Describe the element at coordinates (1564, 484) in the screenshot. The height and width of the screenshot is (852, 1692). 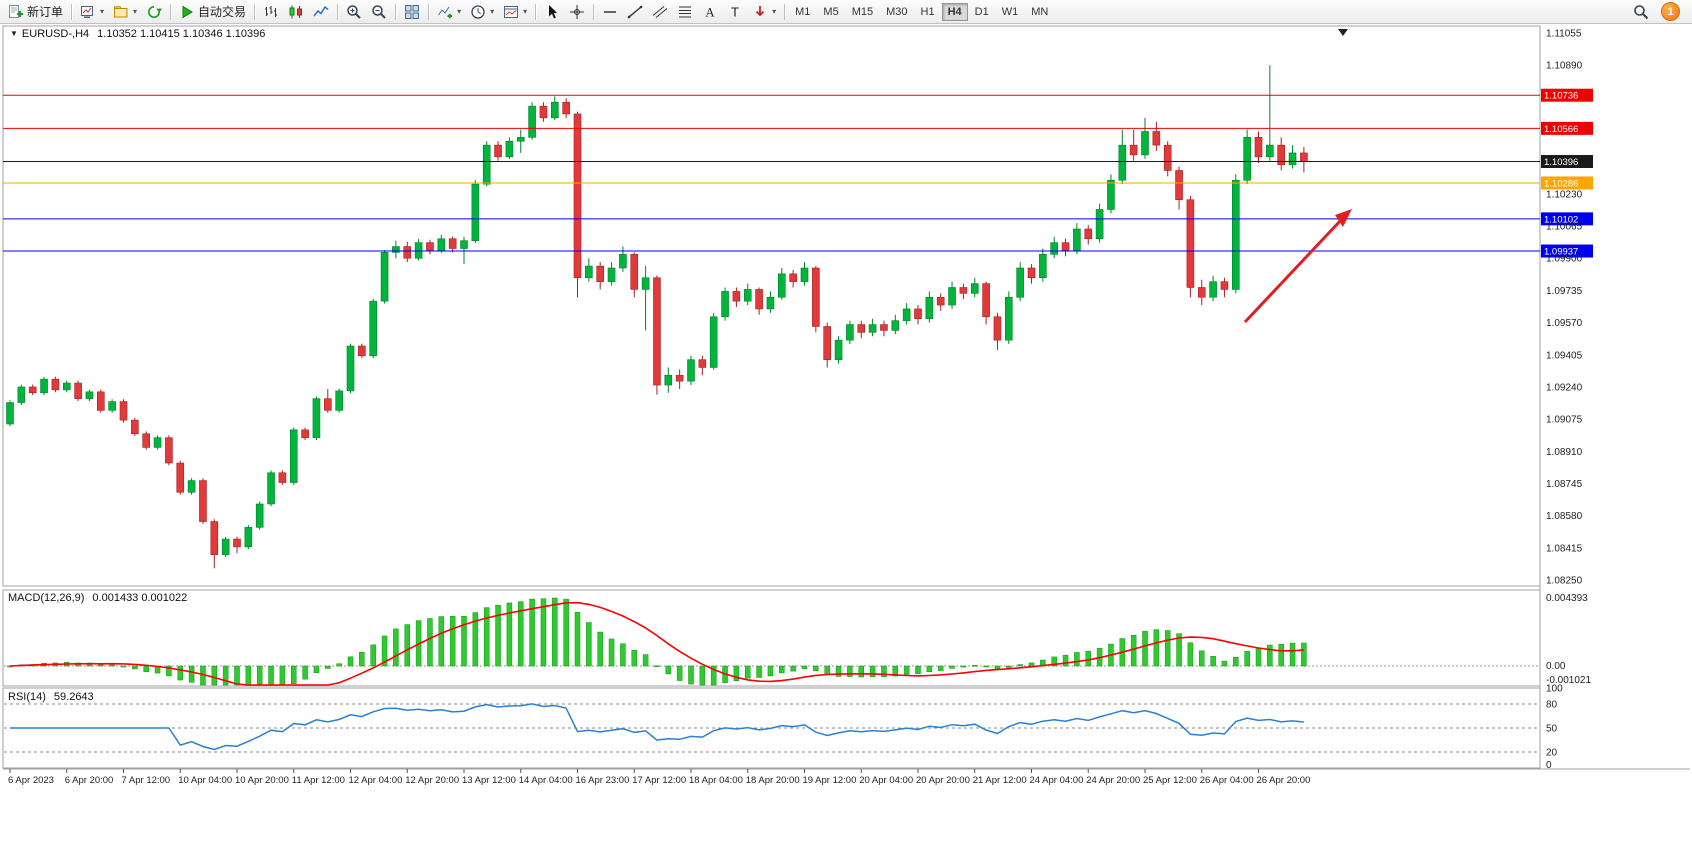
I see `svg-text: 1.08745` at that location.